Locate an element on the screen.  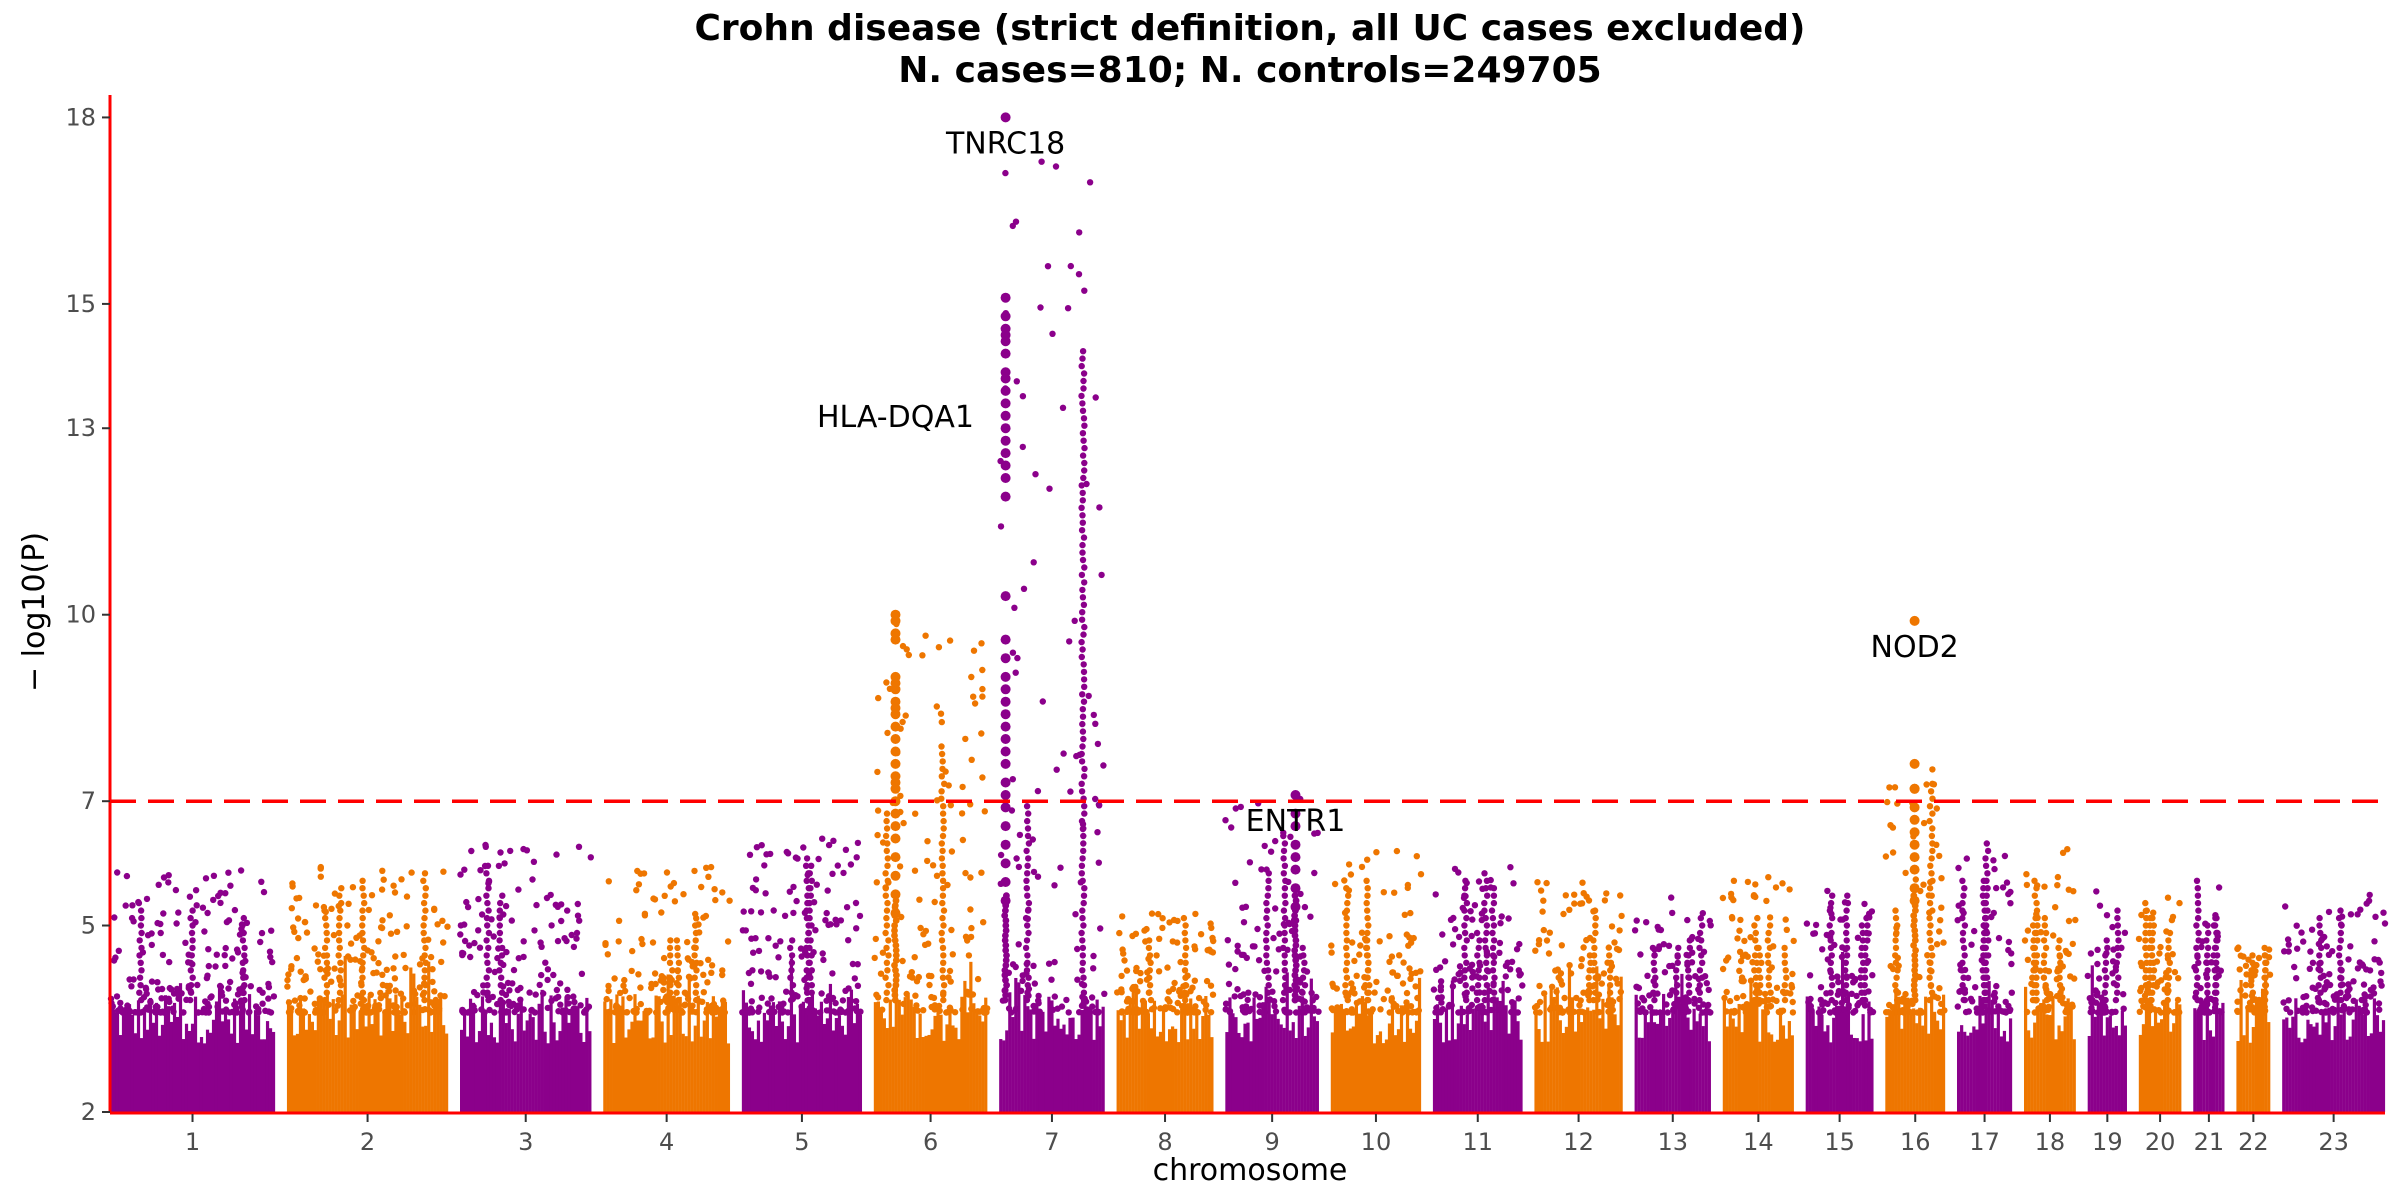
y-axis-ticks: 2 5 7 10 13 15 18 is located at coordinates (87, 614).